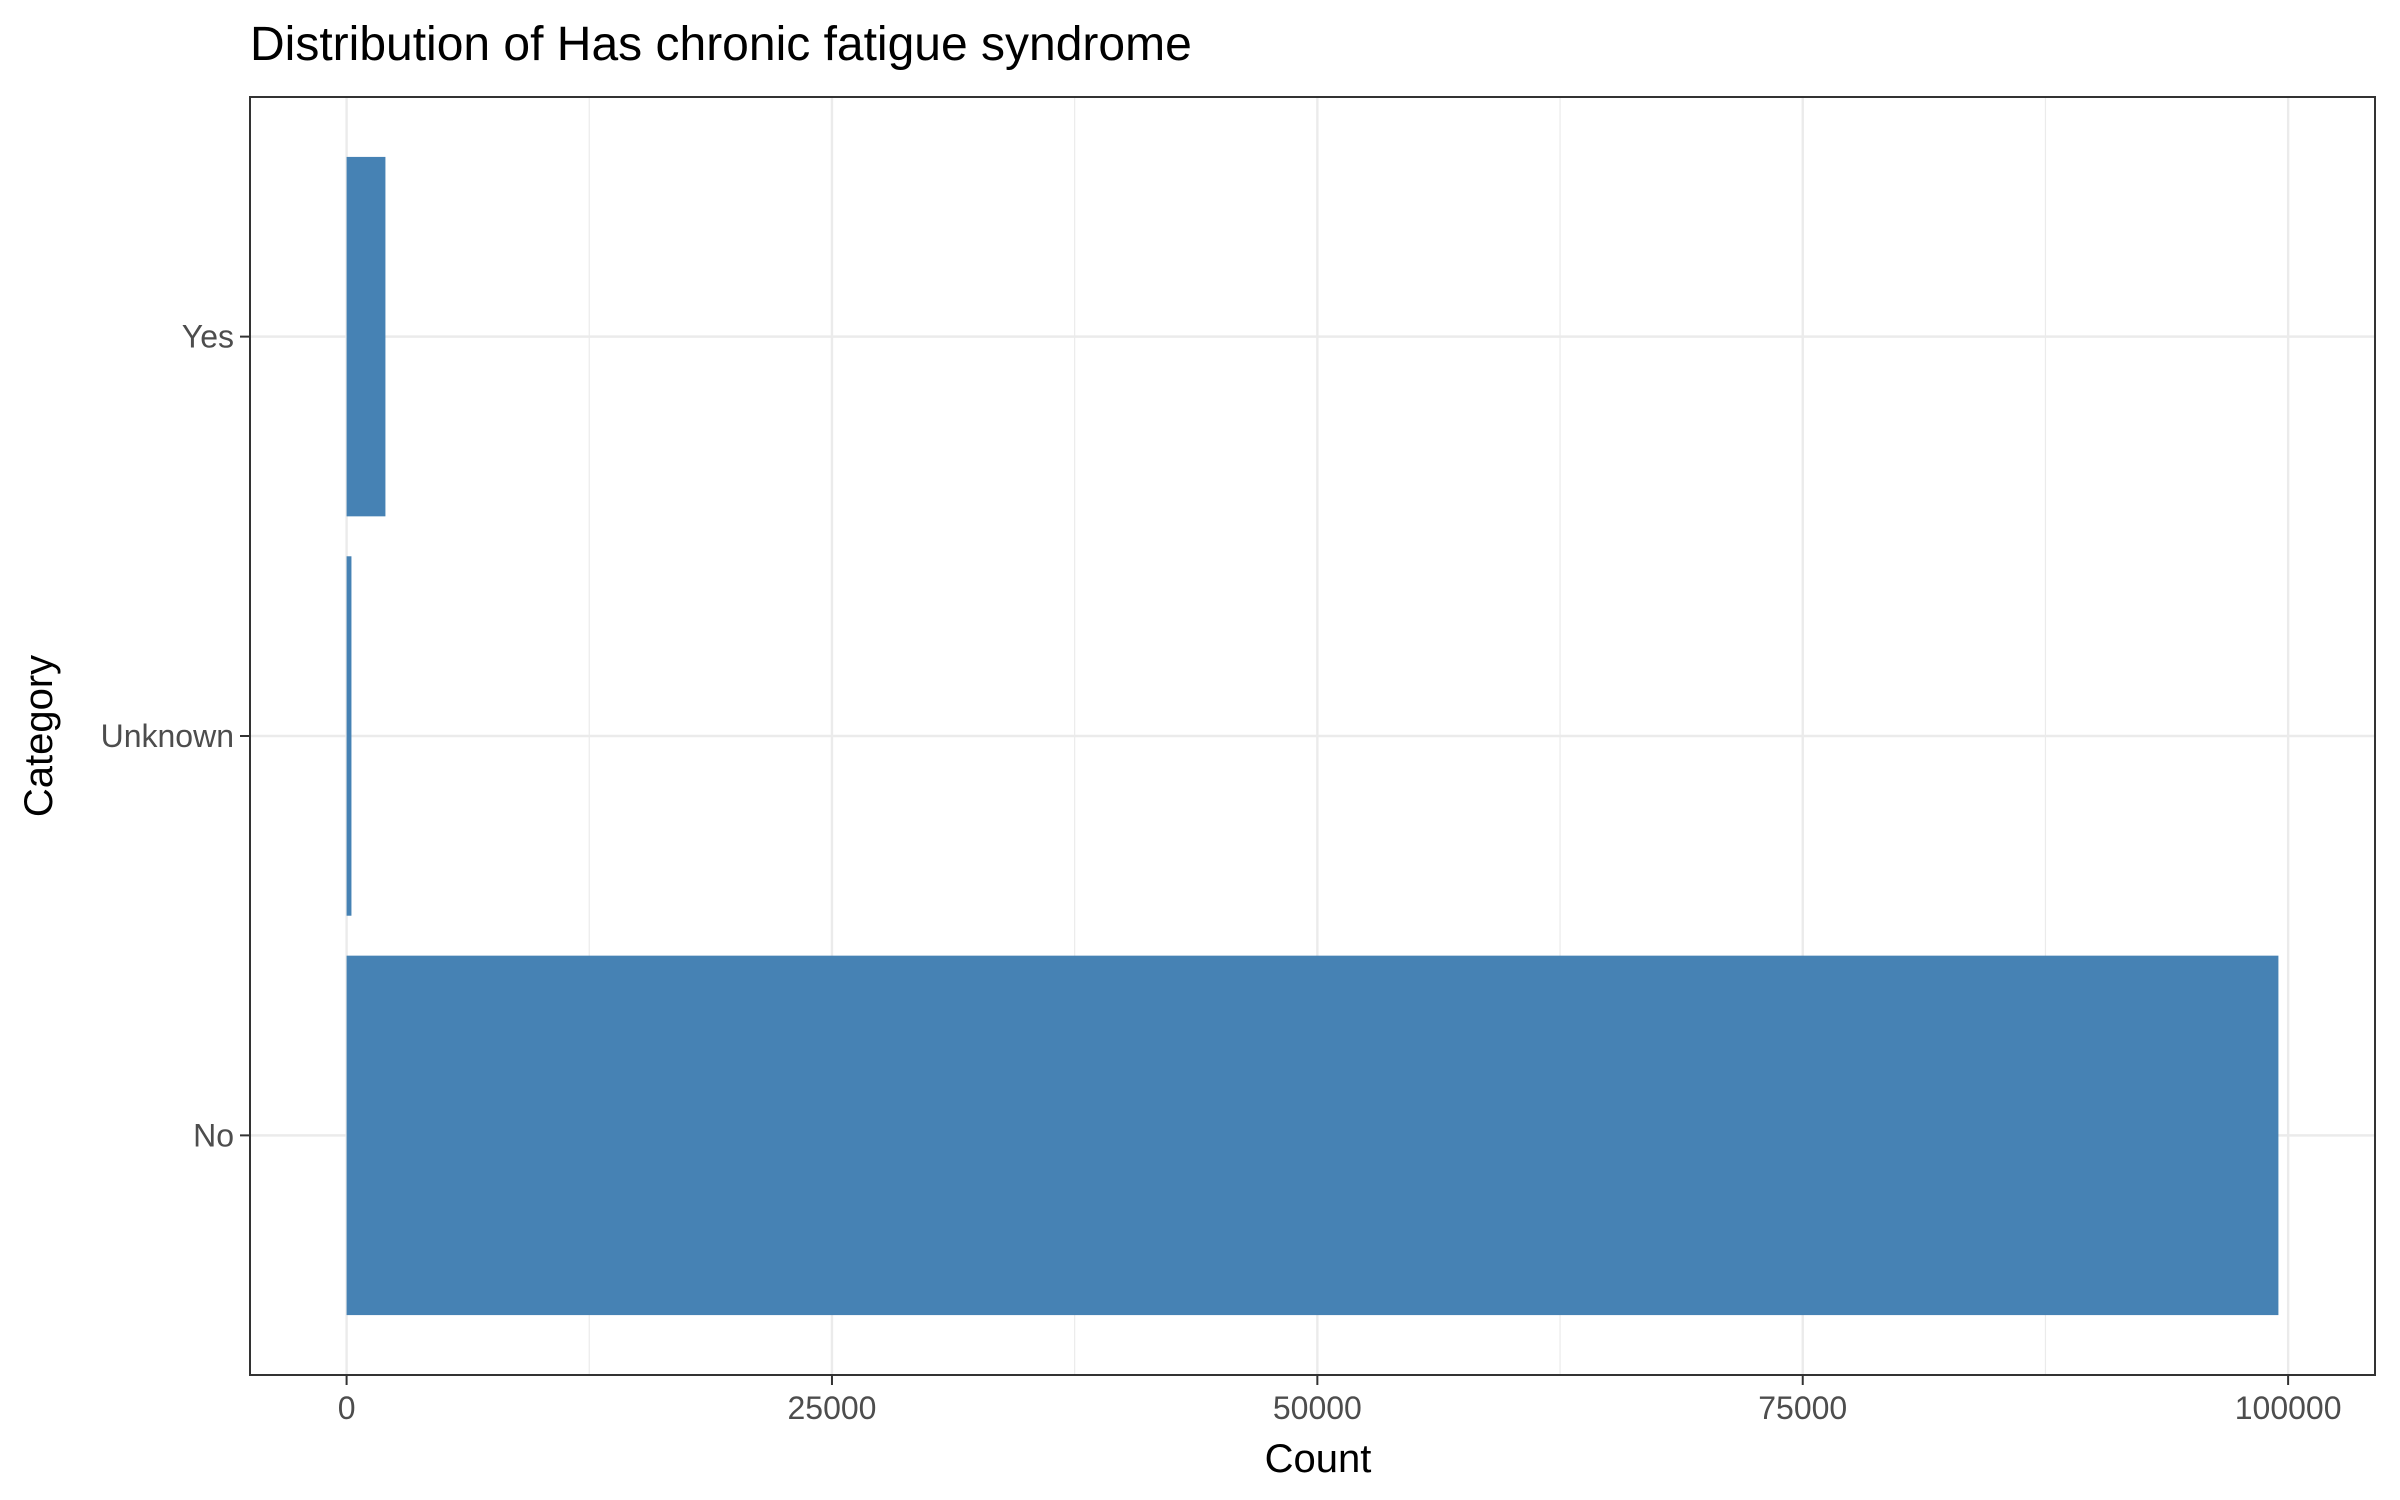 The height and width of the screenshot is (1500, 2400). What do you see at coordinates (347, 1408) in the screenshot?
I see `x-tick-label: 0` at bounding box center [347, 1408].